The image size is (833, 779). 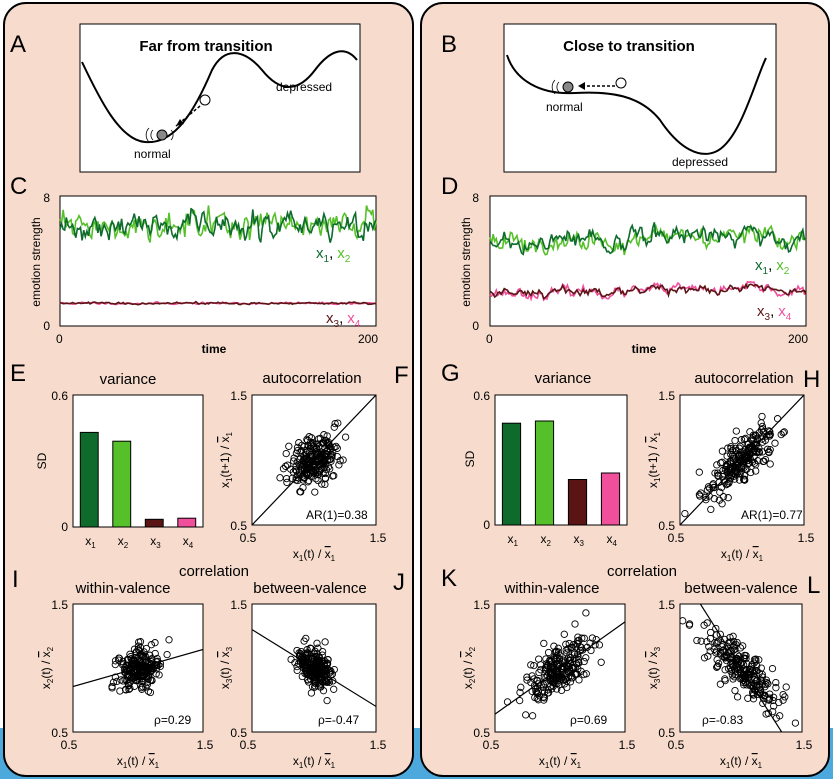 What do you see at coordinates (589, 720) in the screenshot?
I see `stat-label: ρ=0.69` at bounding box center [589, 720].